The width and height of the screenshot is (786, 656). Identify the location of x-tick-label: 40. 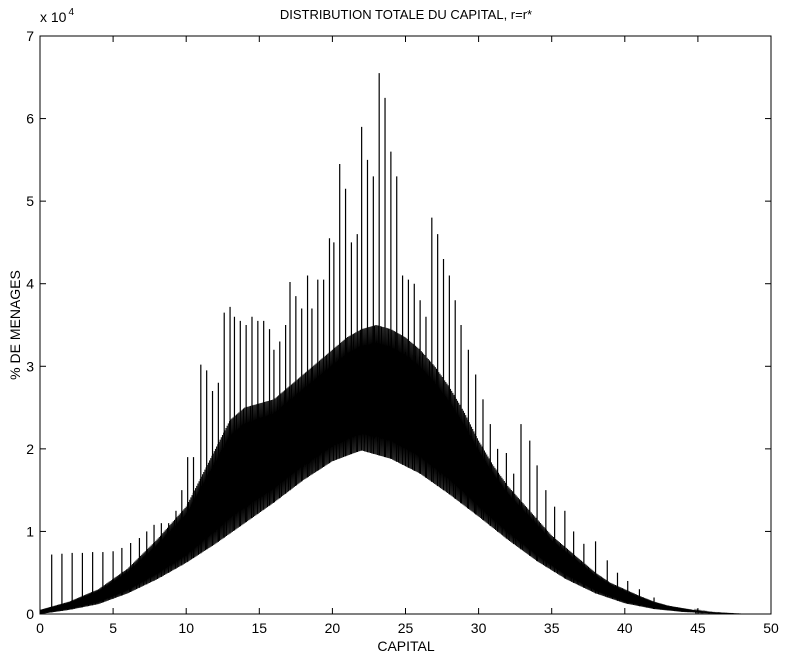
(625, 628).